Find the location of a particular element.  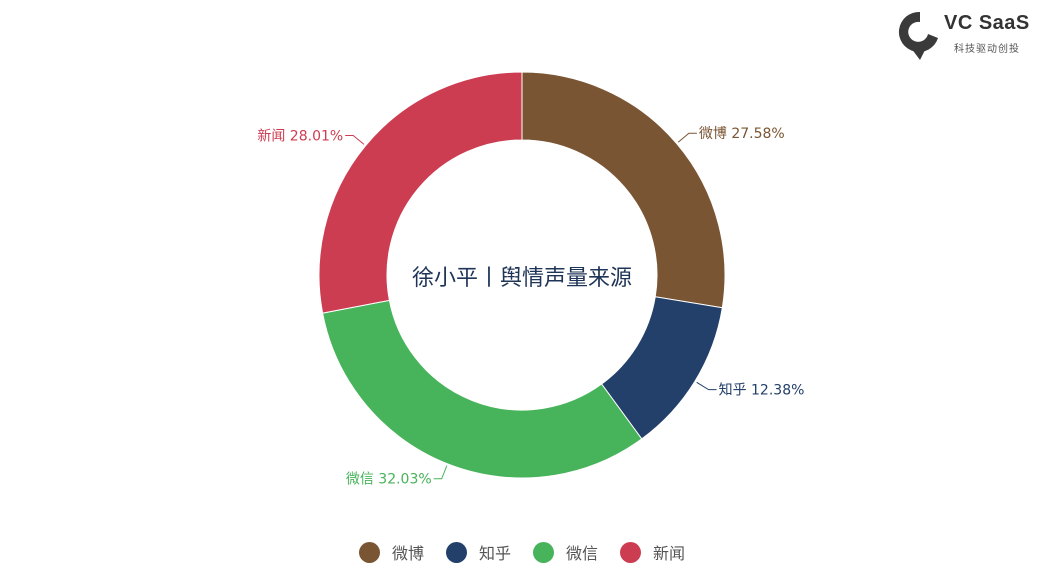

slice-label-weibo: 微博 27.58% is located at coordinates (742, 133).